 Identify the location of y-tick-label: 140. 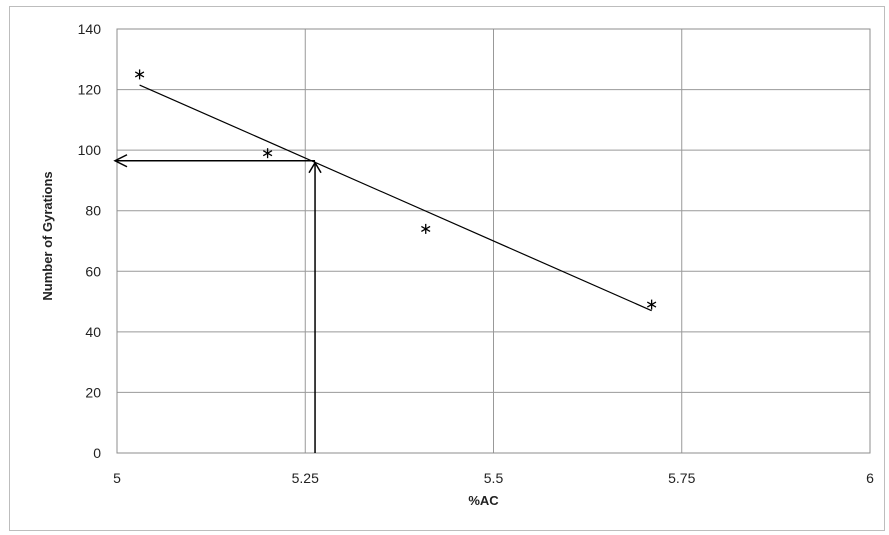
(90, 29).